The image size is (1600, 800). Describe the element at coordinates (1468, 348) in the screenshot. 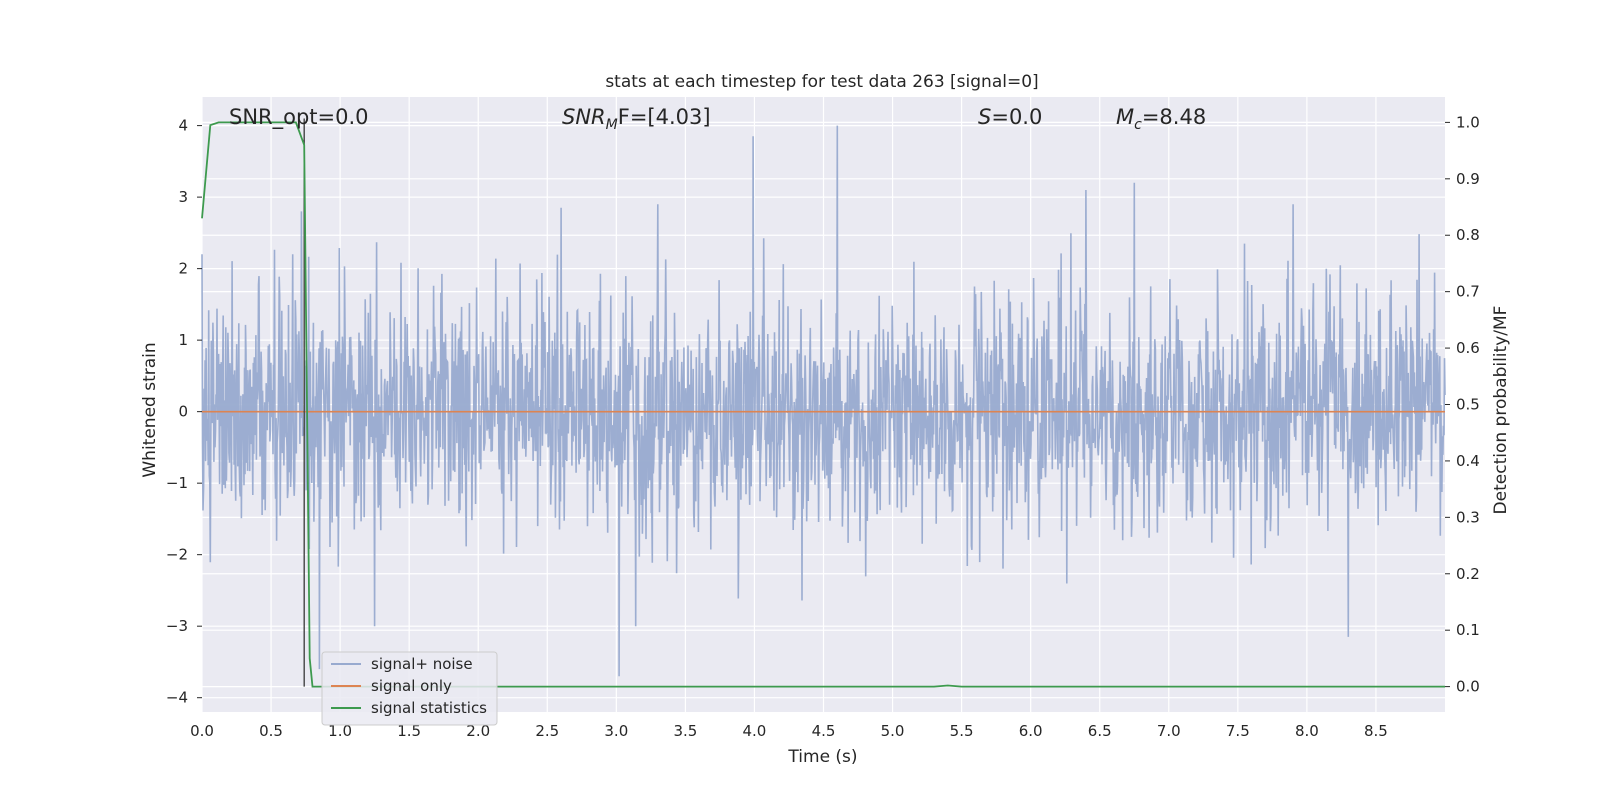

I see `y2-tick-label: 0.6` at that location.